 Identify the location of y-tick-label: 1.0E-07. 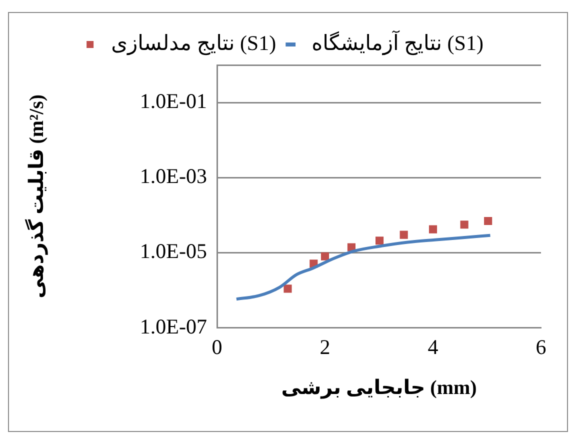
(173, 326).